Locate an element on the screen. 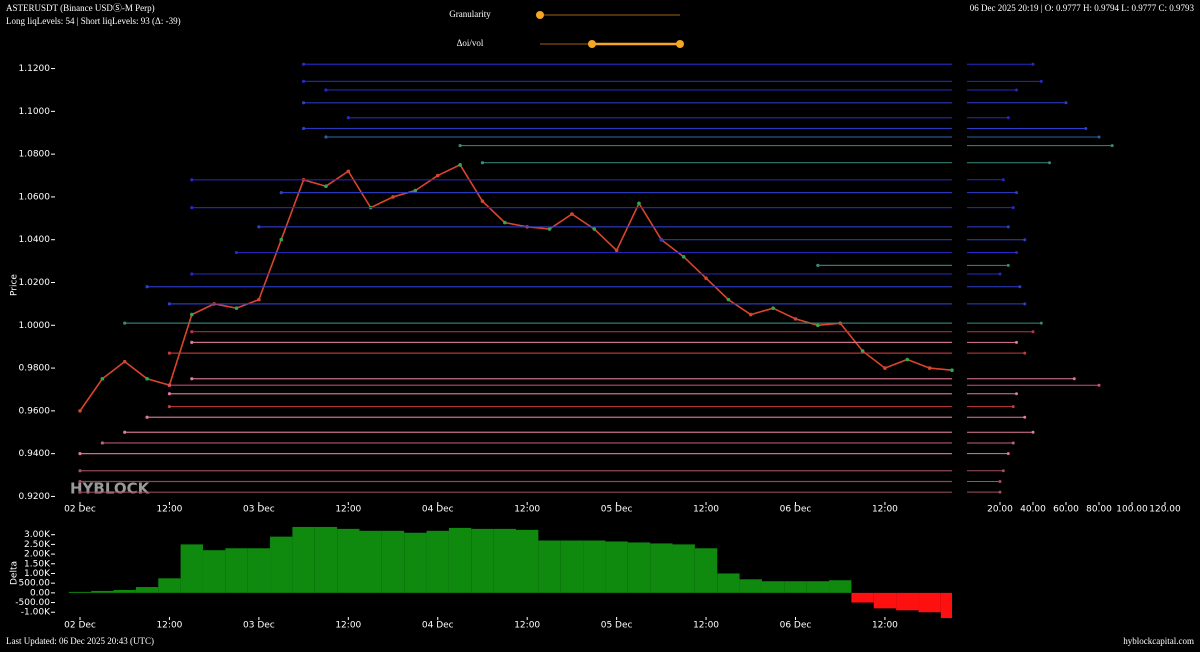 The width and height of the screenshot is (1200, 652). oi-vol-label: Δoi/vol is located at coordinates (470, 43).